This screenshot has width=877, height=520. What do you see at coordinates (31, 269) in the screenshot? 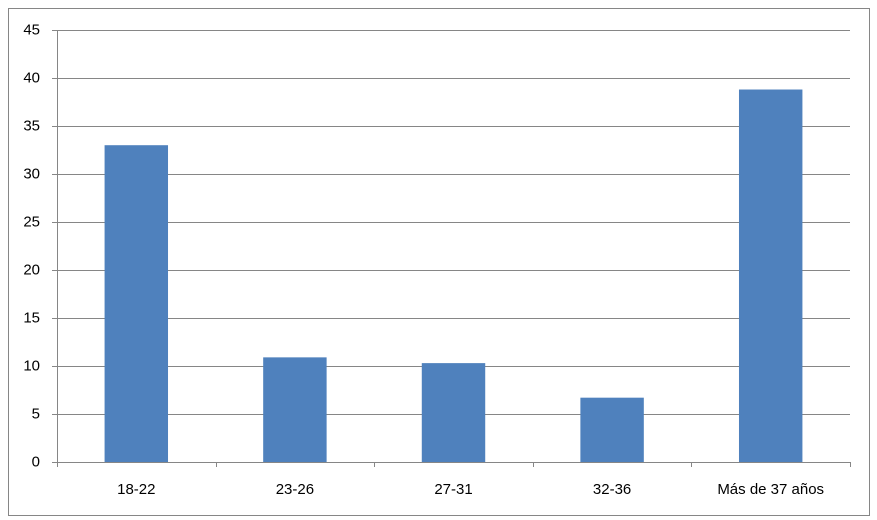
I see `y-tick-label: 20` at bounding box center [31, 269].